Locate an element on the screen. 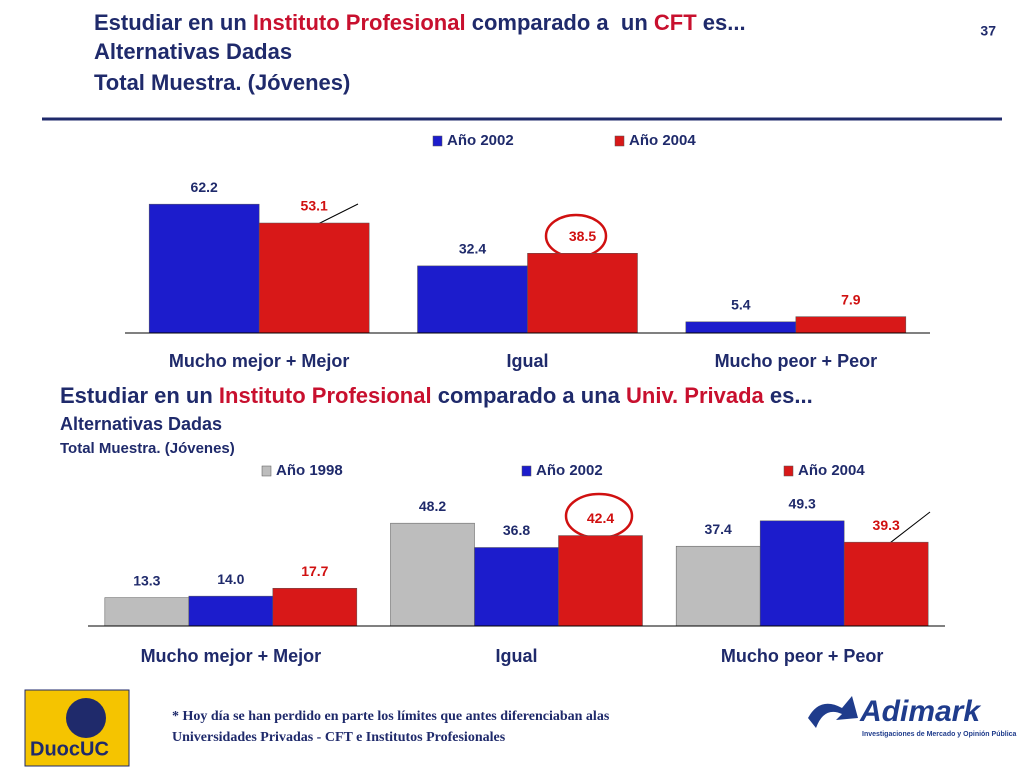  title-part: comparado a una is located at coordinates (529, 395).